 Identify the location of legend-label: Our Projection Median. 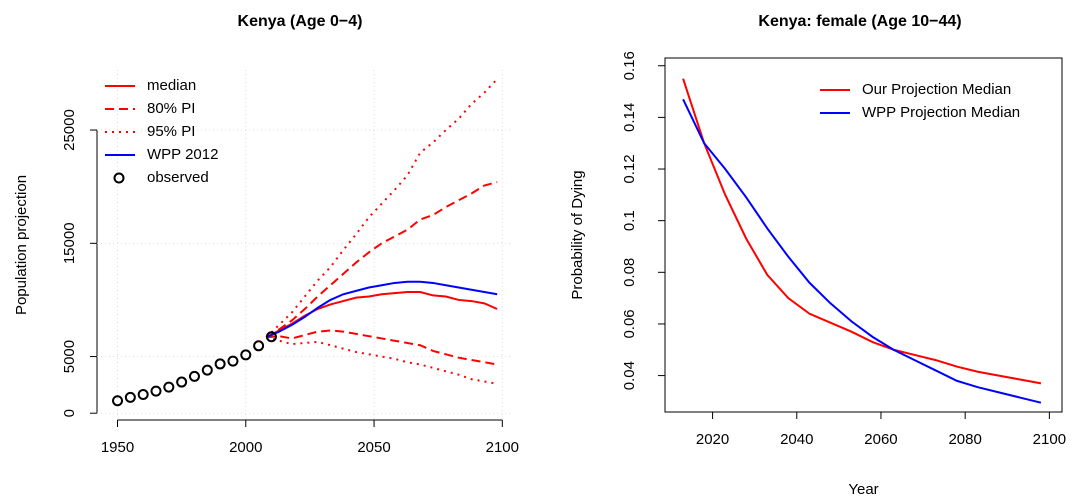
(936, 89).